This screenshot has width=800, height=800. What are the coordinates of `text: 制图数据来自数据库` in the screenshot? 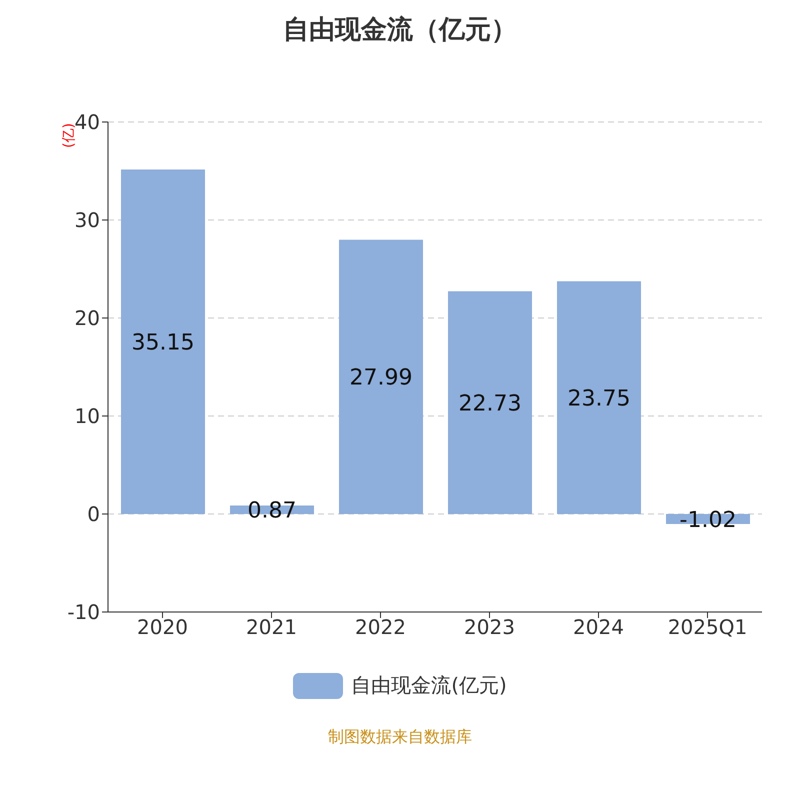 It's located at (400, 737).